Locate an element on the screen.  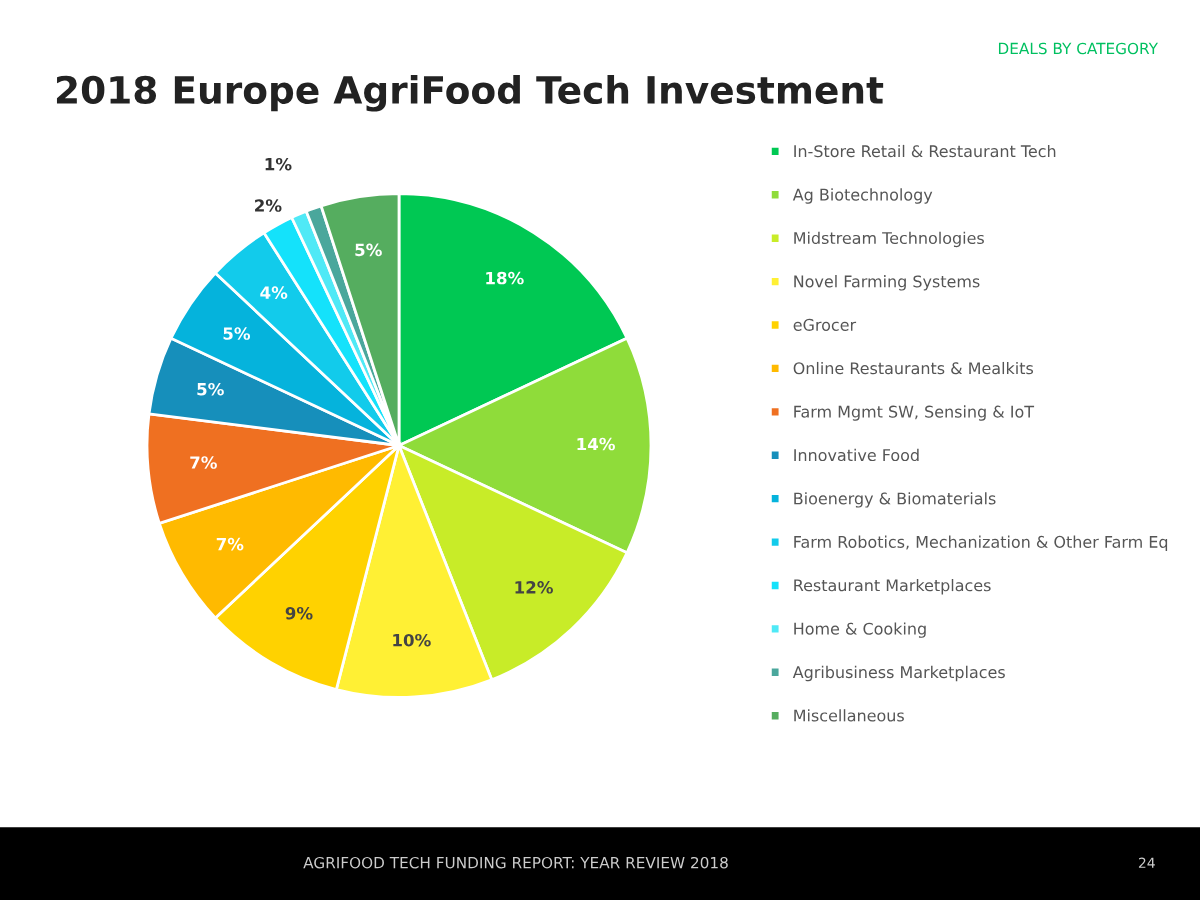
data-label: 12% is located at coordinates (534, 587).